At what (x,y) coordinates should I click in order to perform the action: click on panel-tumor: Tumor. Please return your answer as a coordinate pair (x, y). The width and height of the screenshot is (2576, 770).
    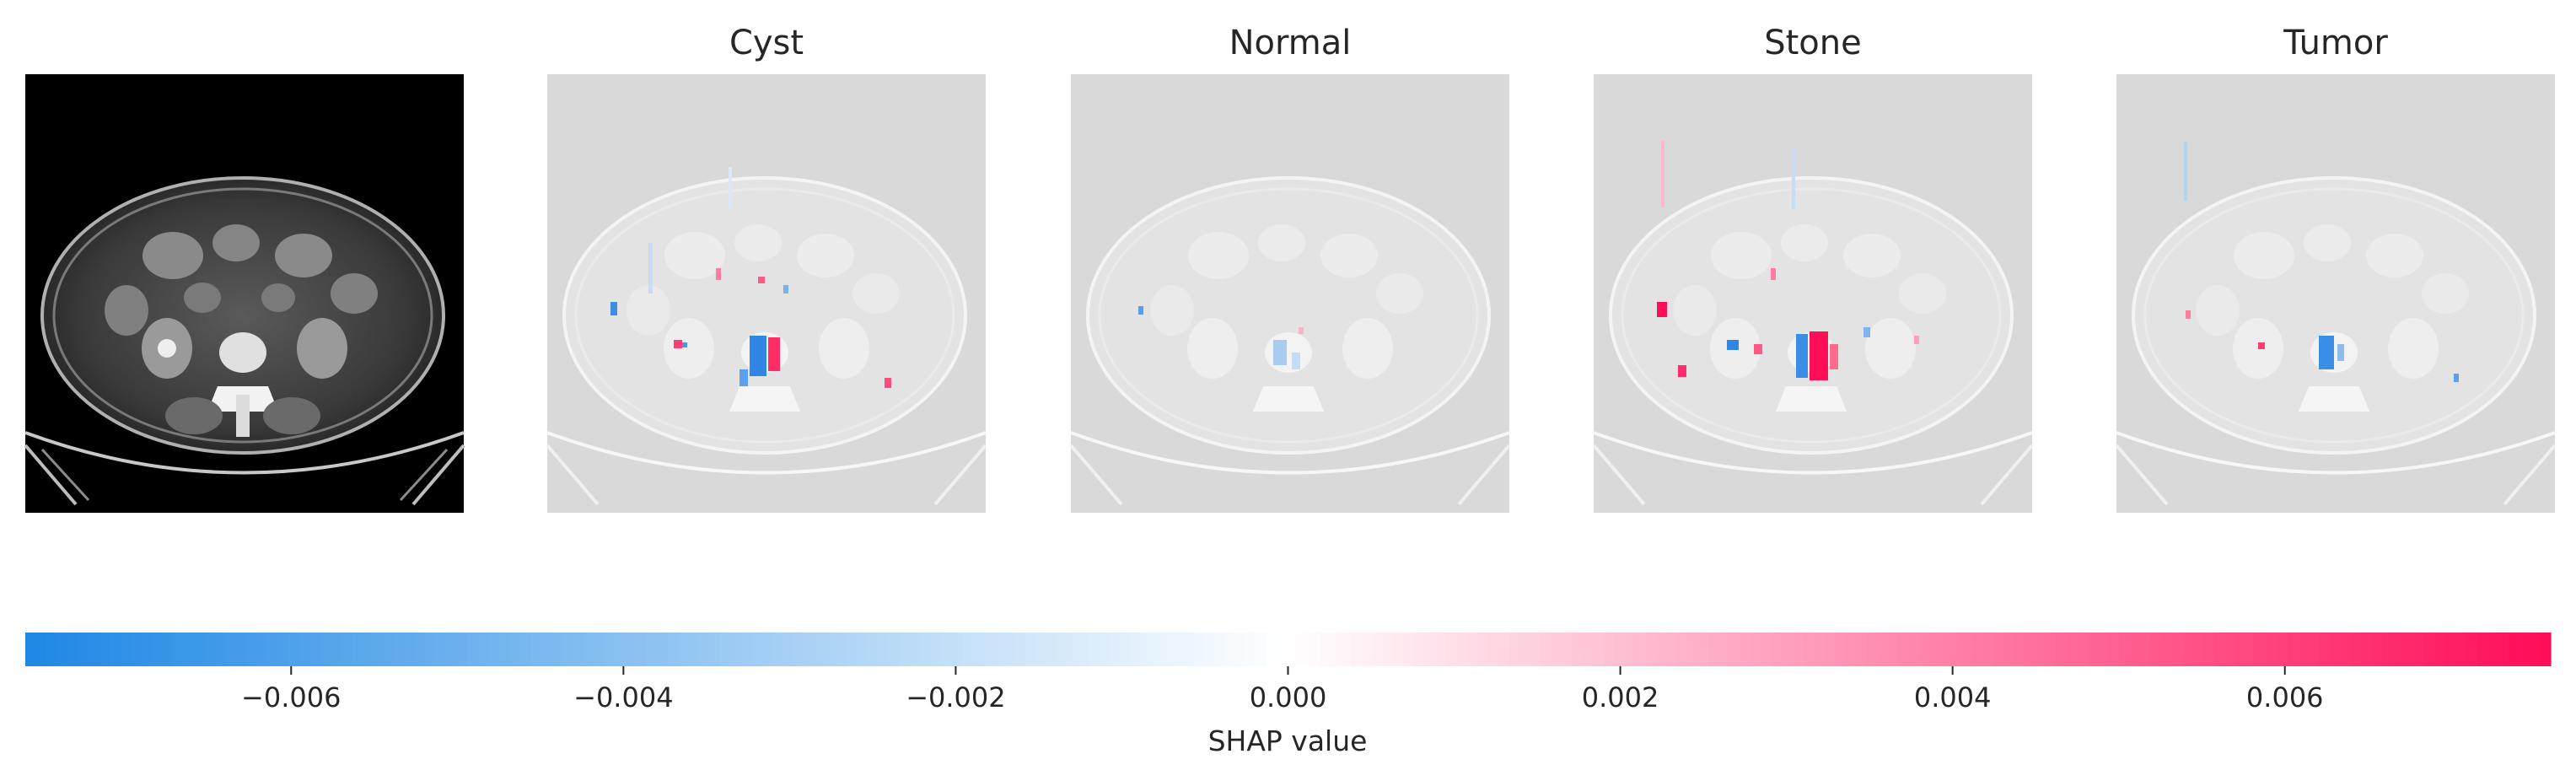
    Looking at the image, I should click on (2336, 268).